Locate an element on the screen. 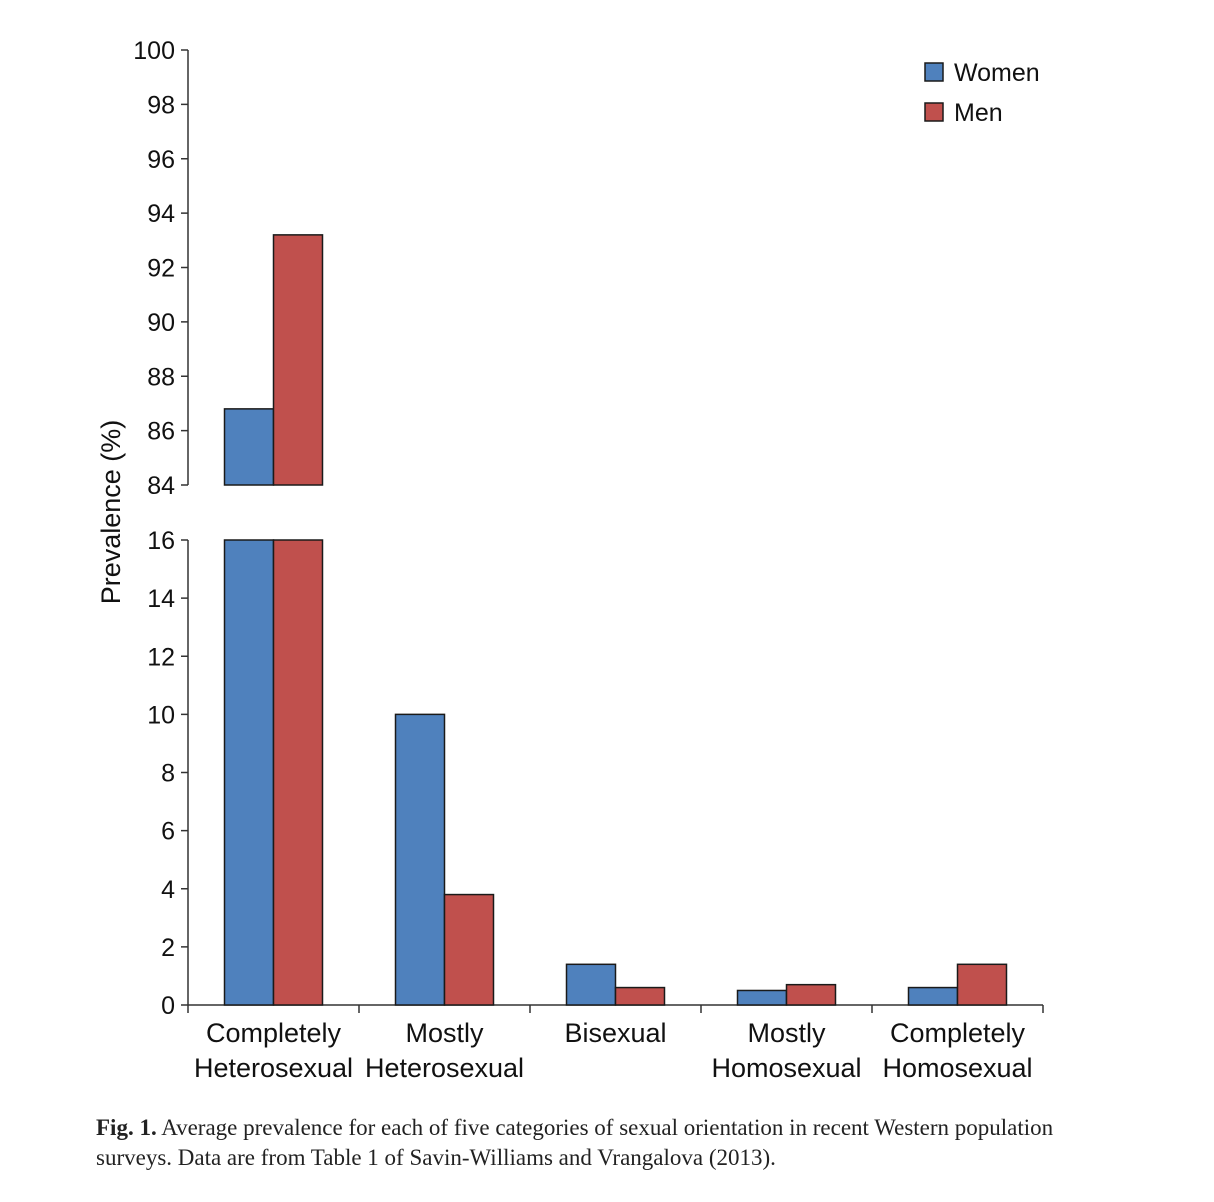 The width and height of the screenshot is (1214, 1202). lower-y-tick-label: 16 is located at coordinates (161, 541).